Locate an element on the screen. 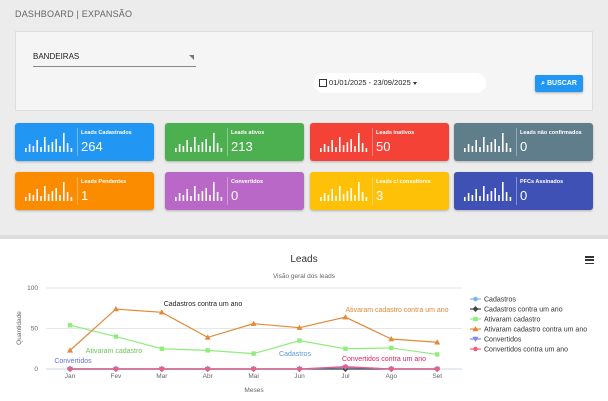 The height and width of the screenshot is (401, 608). stat-card-label: Leads ativos is located at coordinates (248, 133).